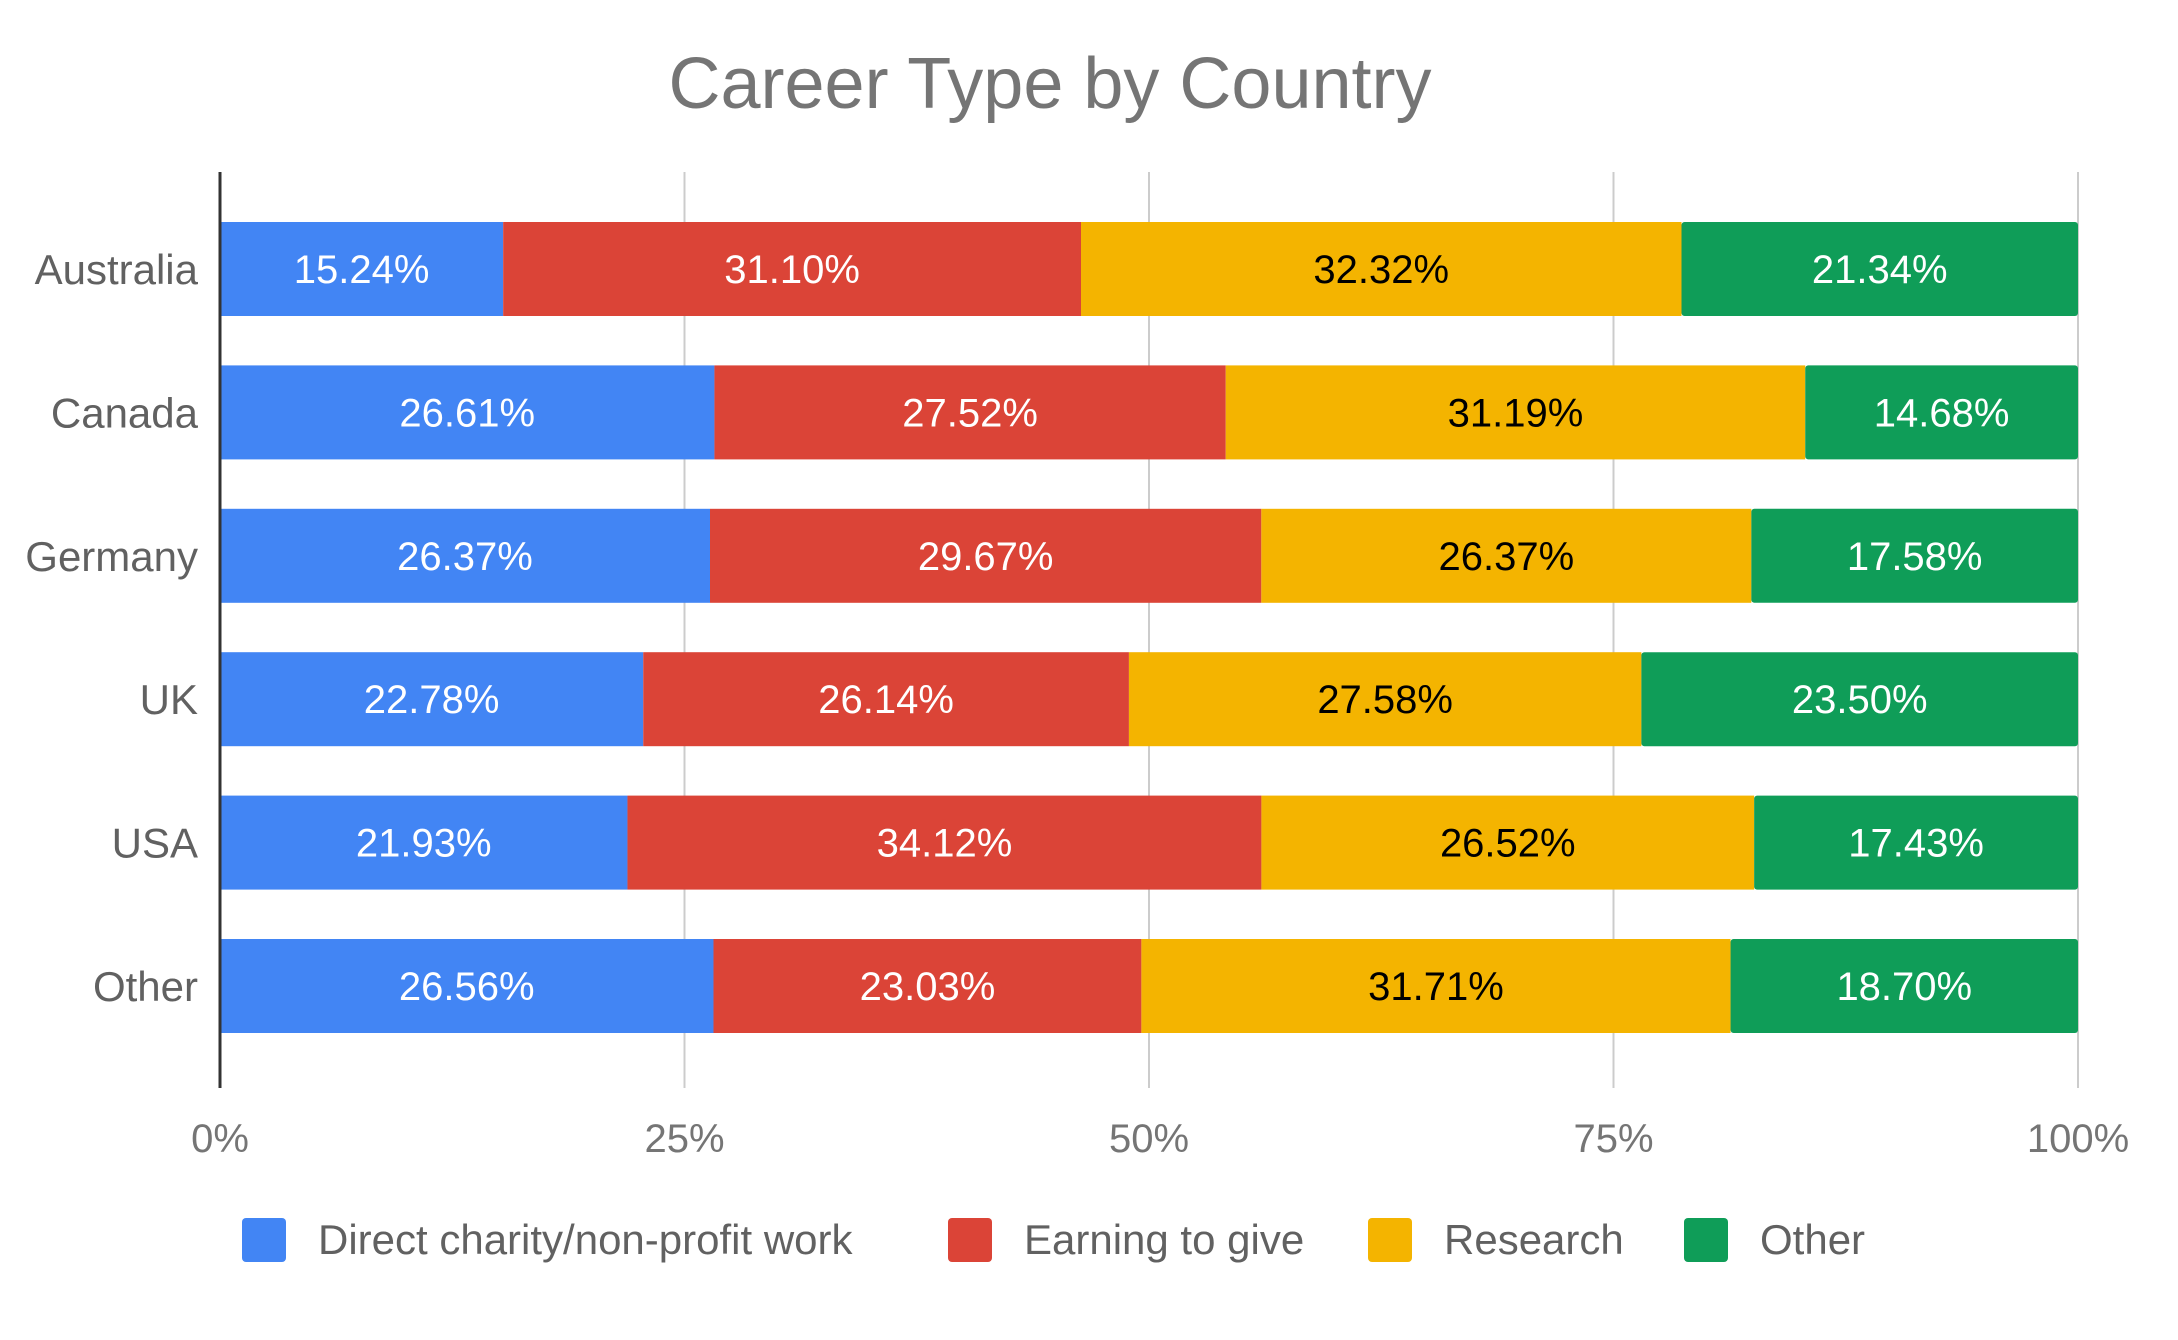 This screenshot has width=2178, height=1340. Describe the element at coordinates (155, 843) in the screenshot. I see `category-label: USA` at that location.